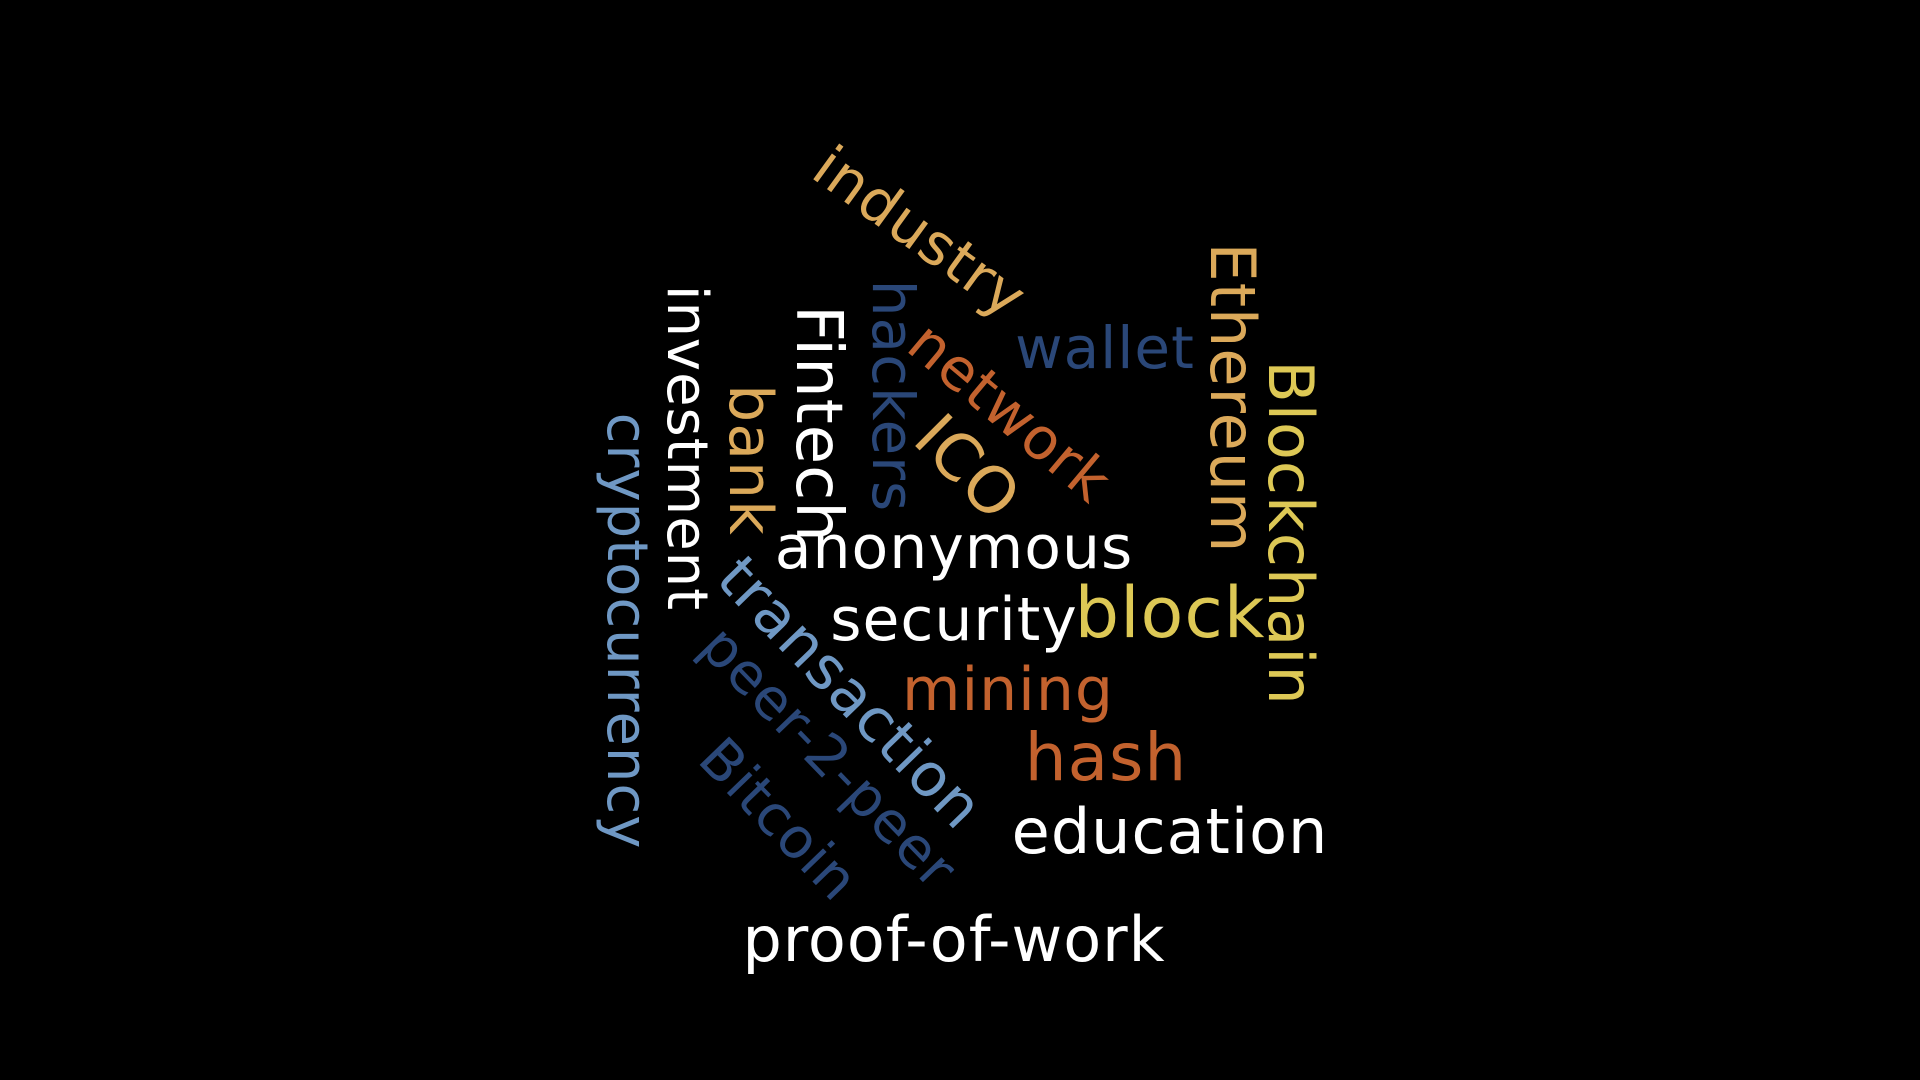 This screenshot has width=1920, height=1080. What do you see at coordinates (750, 460) in the screenshot?
I see `word-bank: bank` at bounding box center [750, 460].